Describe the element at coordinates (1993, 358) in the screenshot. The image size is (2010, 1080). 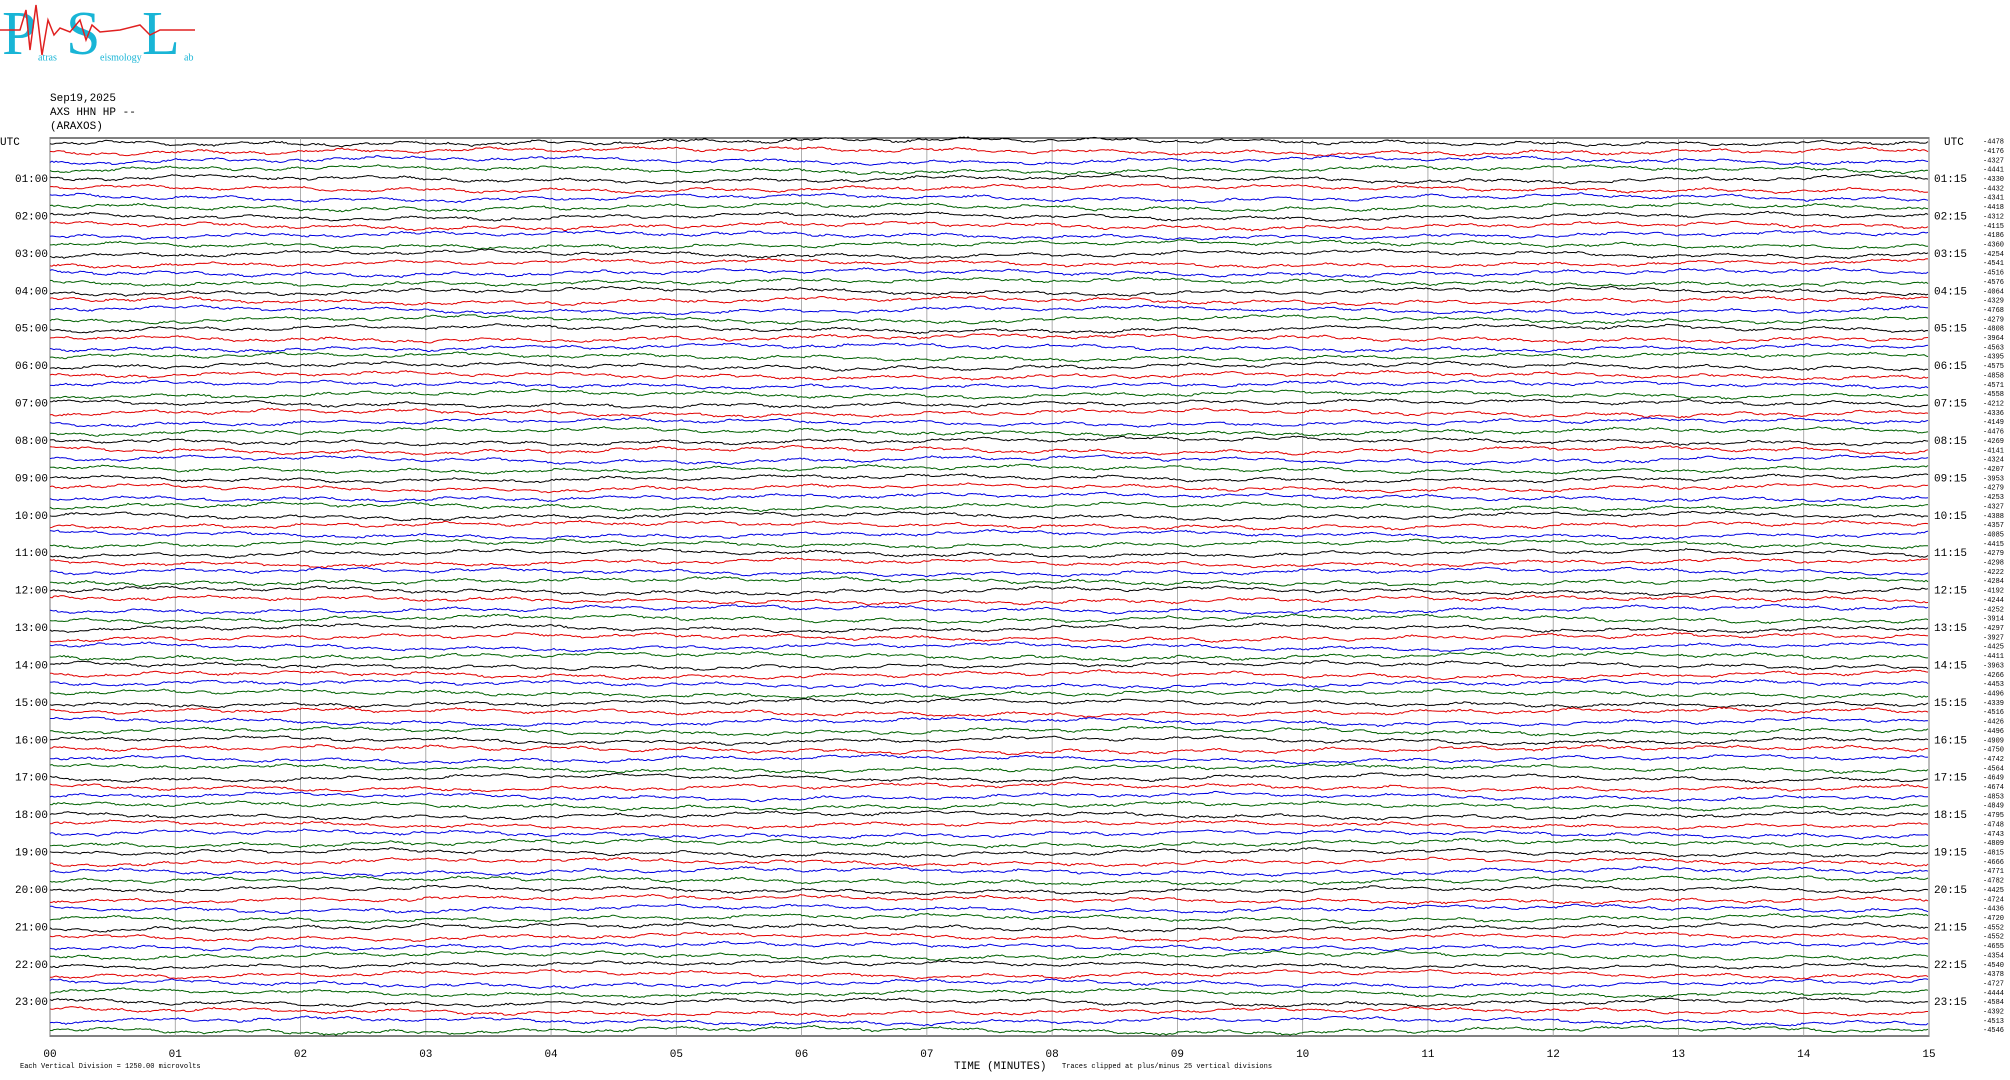
I see `trace-offset: -4395` at that location.